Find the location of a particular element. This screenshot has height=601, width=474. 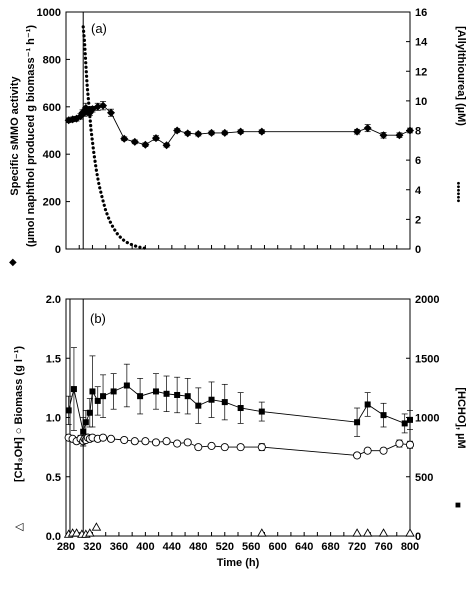

panel-a-ylabel-right: [Allylthiourea] (µM) is located at coordinates (461, 76).